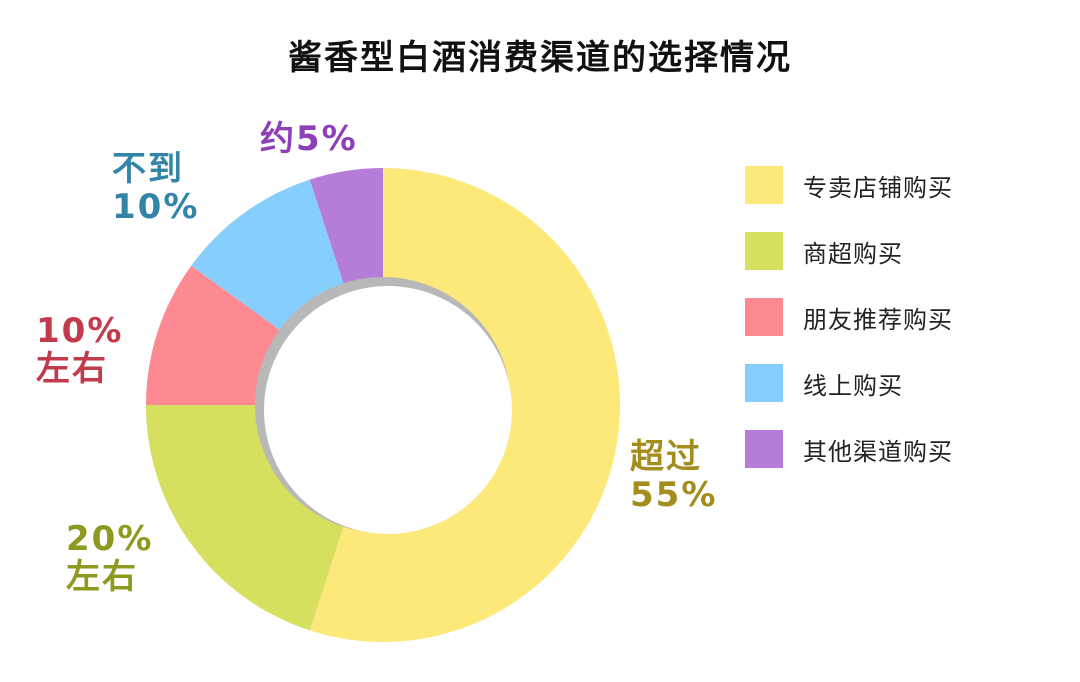  I want to click on legend-item-specialty-store: 专卖店铺购买, so click(849, 185).